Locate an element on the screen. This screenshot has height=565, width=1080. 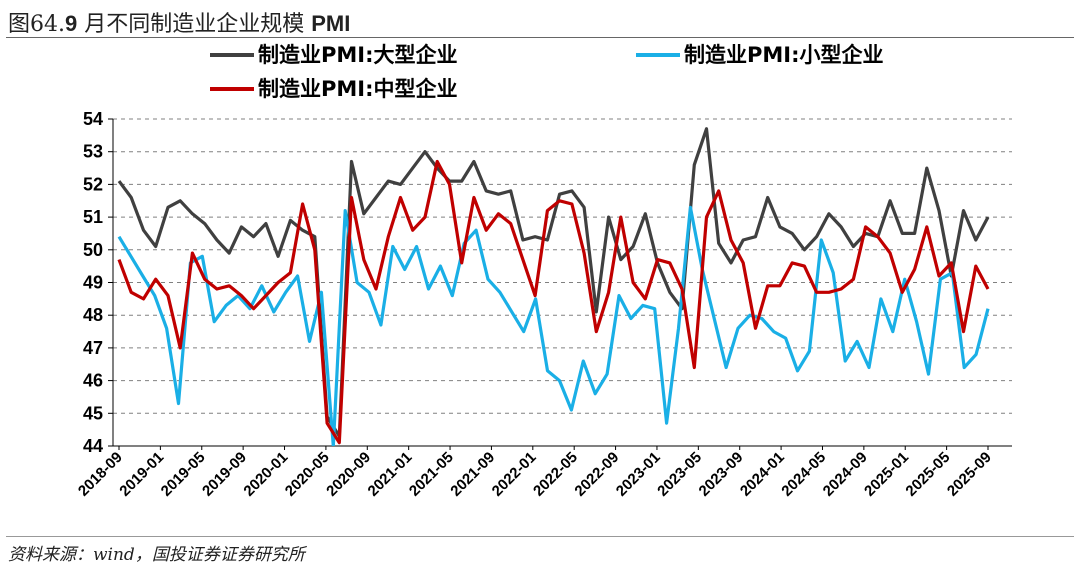
x-tick-label-2025-05: 2025-05 is located at coordinates (927, 474).